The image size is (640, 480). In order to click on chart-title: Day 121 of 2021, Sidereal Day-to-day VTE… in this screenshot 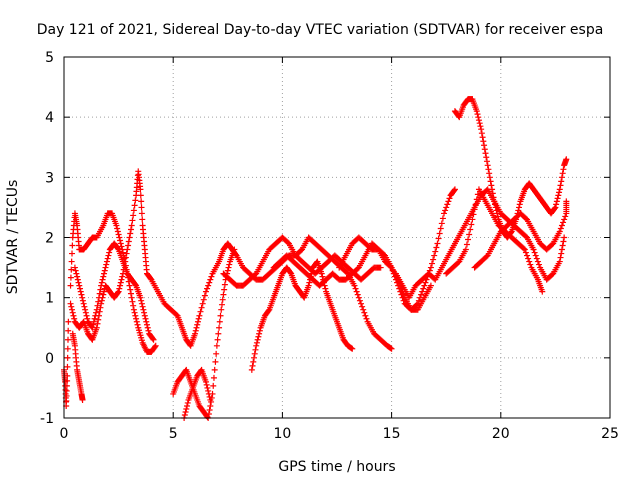, I will do `click(320, 30)`.